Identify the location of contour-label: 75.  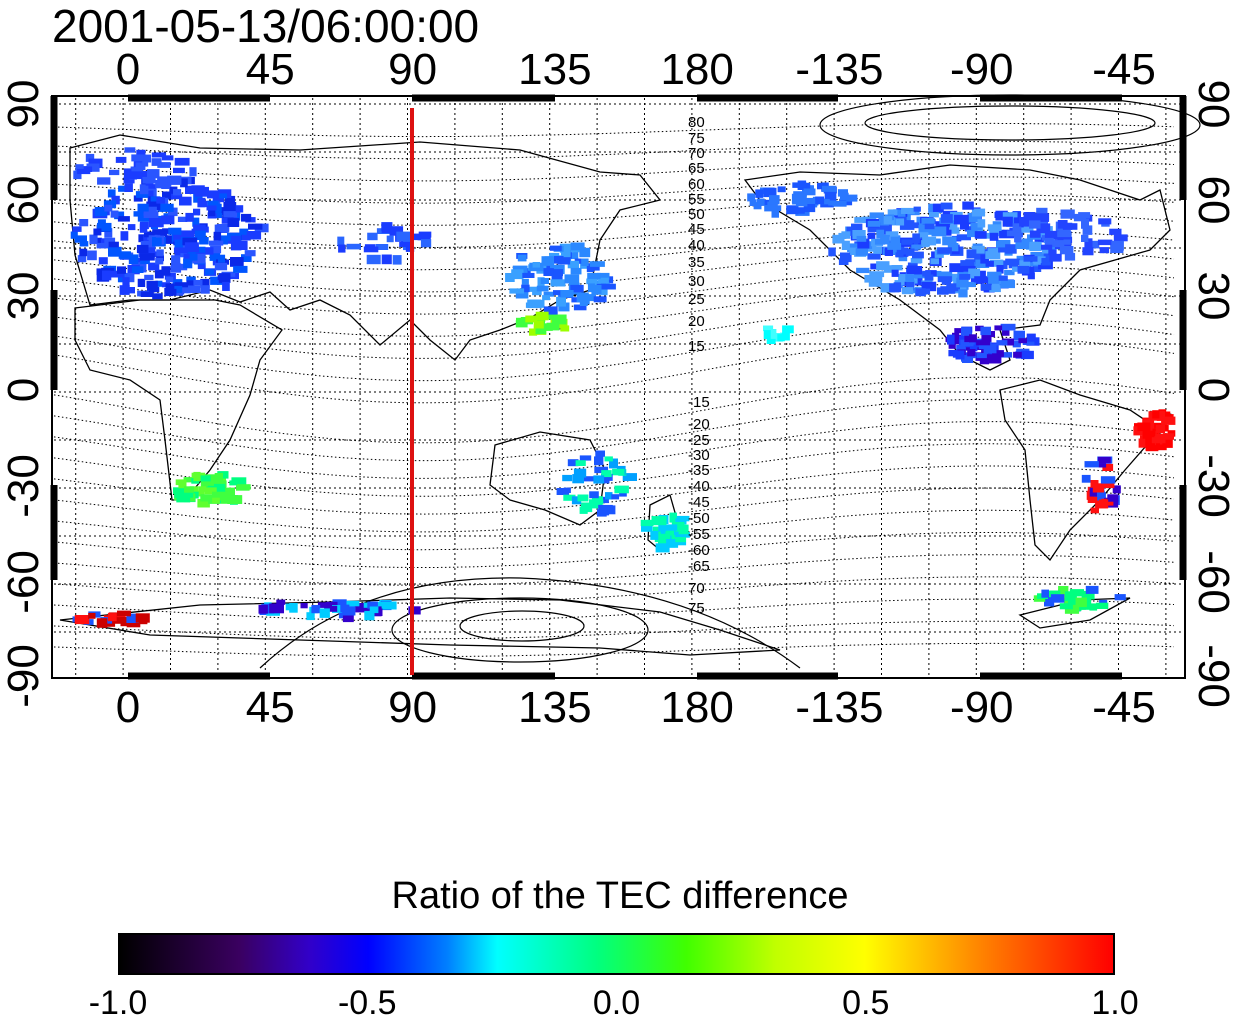
(696, 138).